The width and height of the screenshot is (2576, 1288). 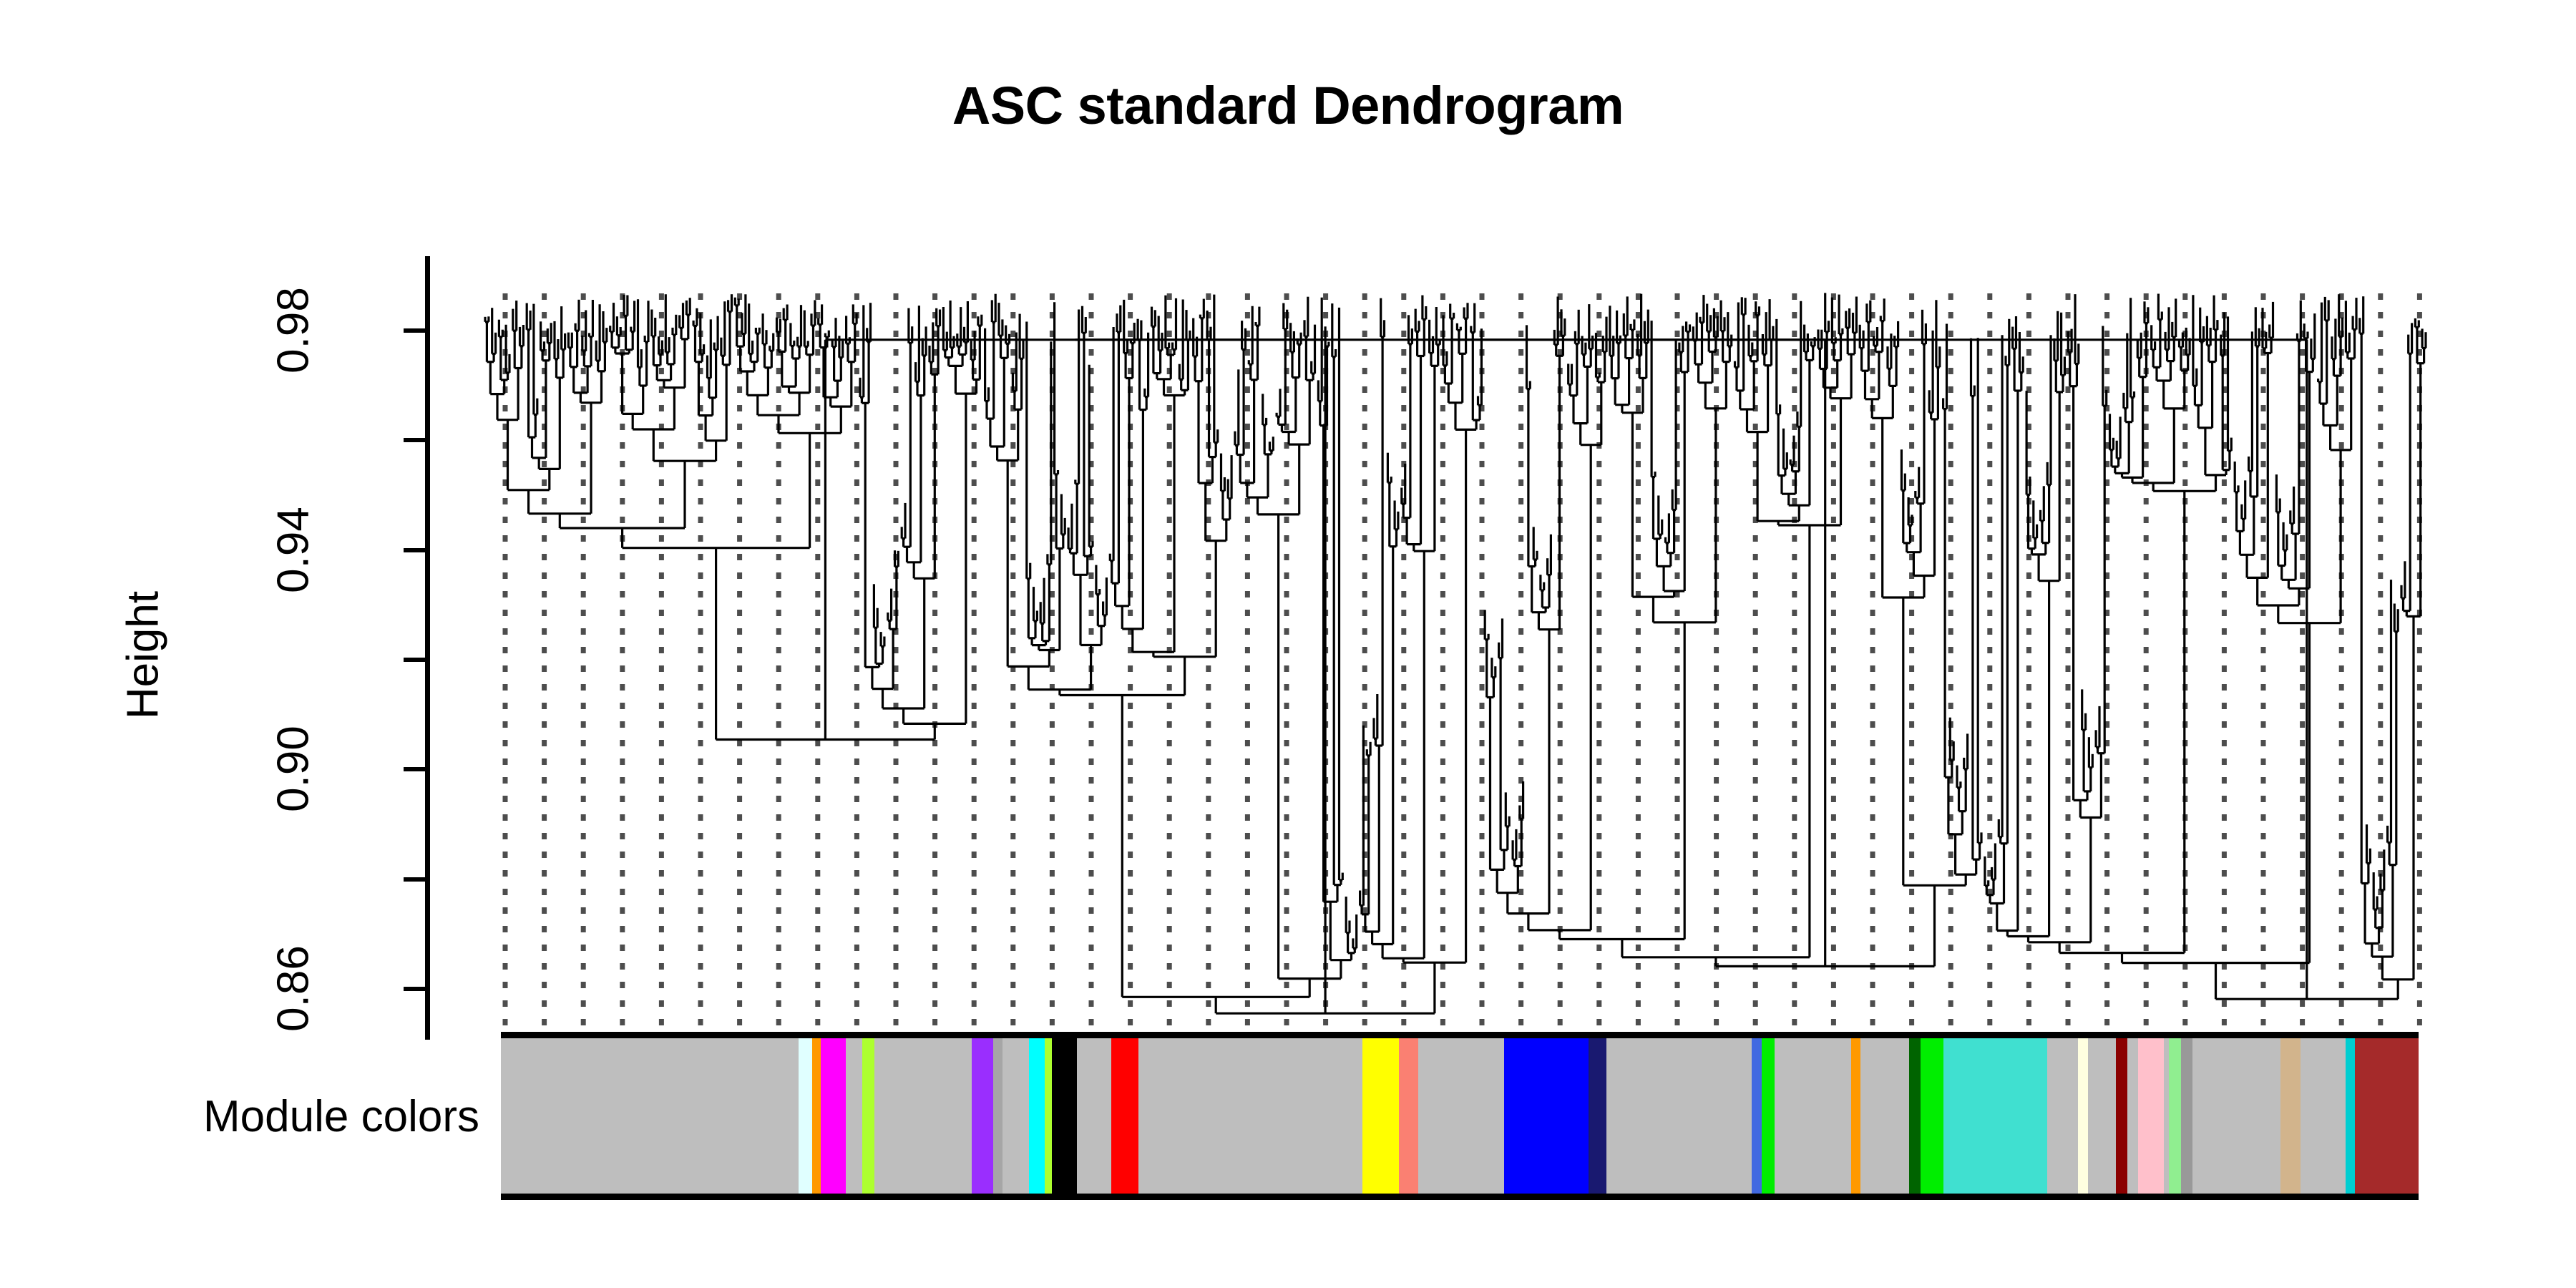 What do you see at coordinates (1288, 105) in the screenshot?
I see `page-title: ASC standard Dendrogram` at bounding box center [1288, 105].